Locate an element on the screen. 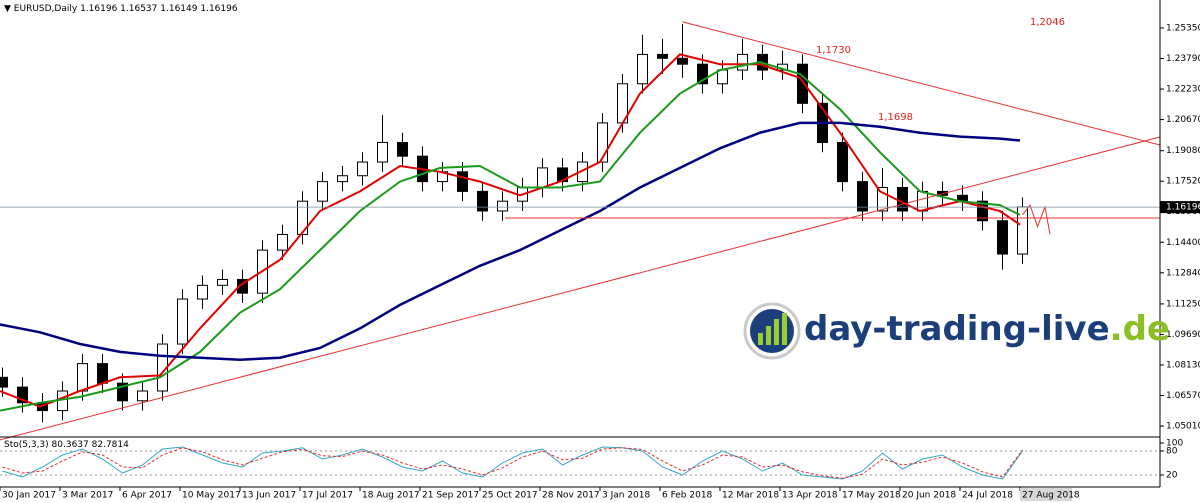  x-tick-highlight is located at coordinates (1046, 494).